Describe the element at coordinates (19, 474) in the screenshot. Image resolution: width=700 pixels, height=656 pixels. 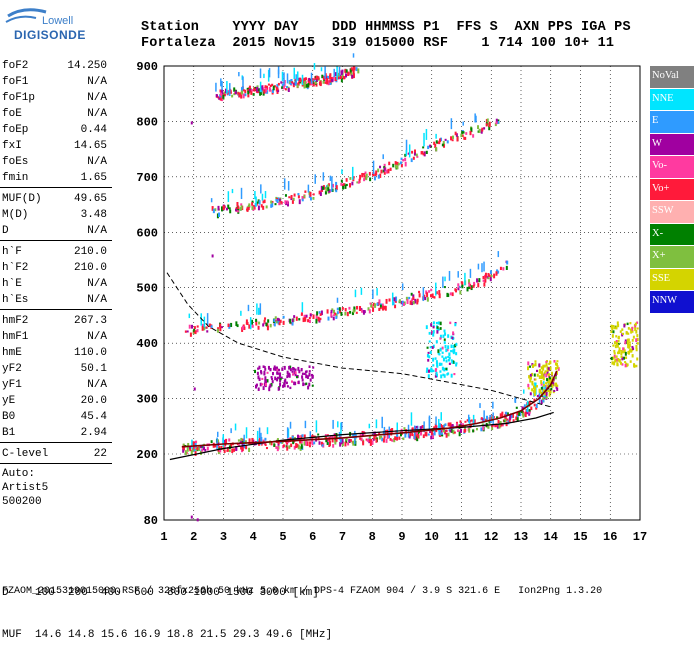
I see `auto-line1: Auto:` at that location.